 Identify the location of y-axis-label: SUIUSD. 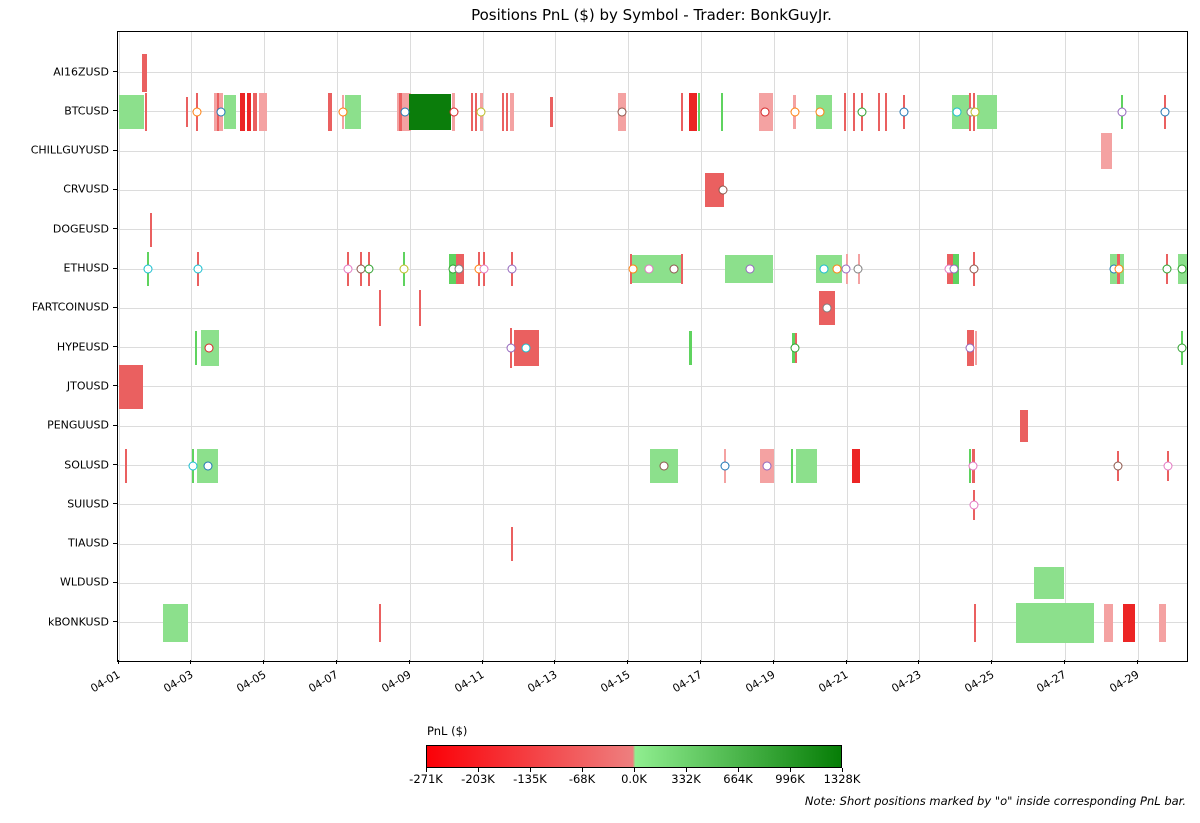
(88, 504).